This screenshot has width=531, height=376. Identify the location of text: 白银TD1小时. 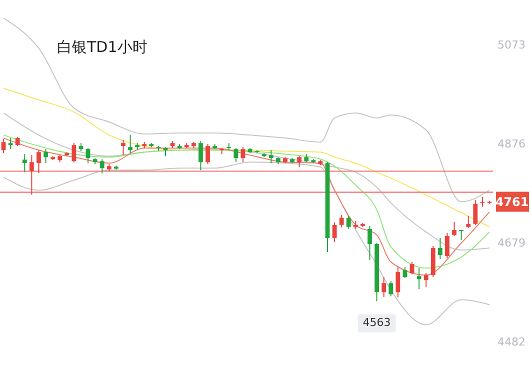
(102, 47).